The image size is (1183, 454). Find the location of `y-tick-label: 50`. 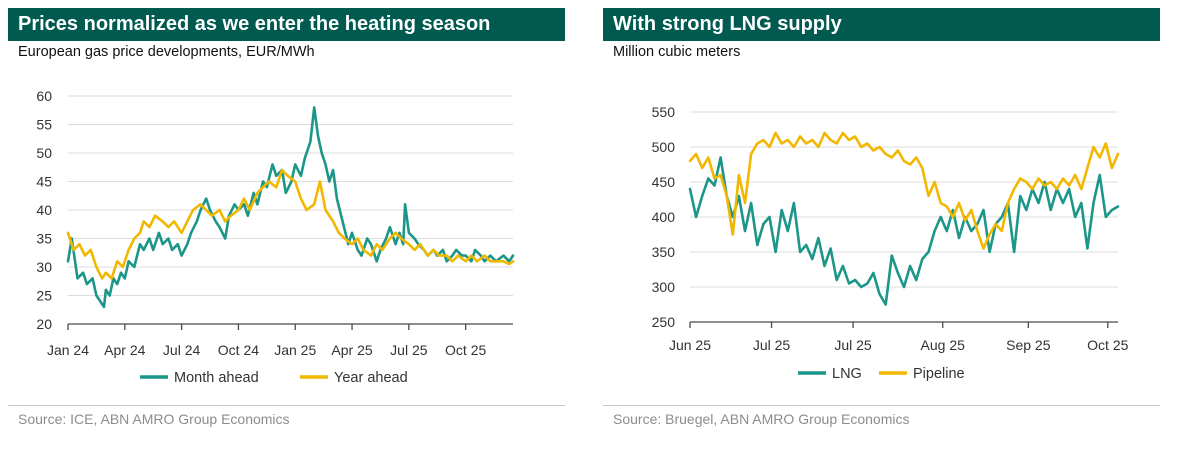

y-tick-label: 50 is located at coordinates (44, 153).